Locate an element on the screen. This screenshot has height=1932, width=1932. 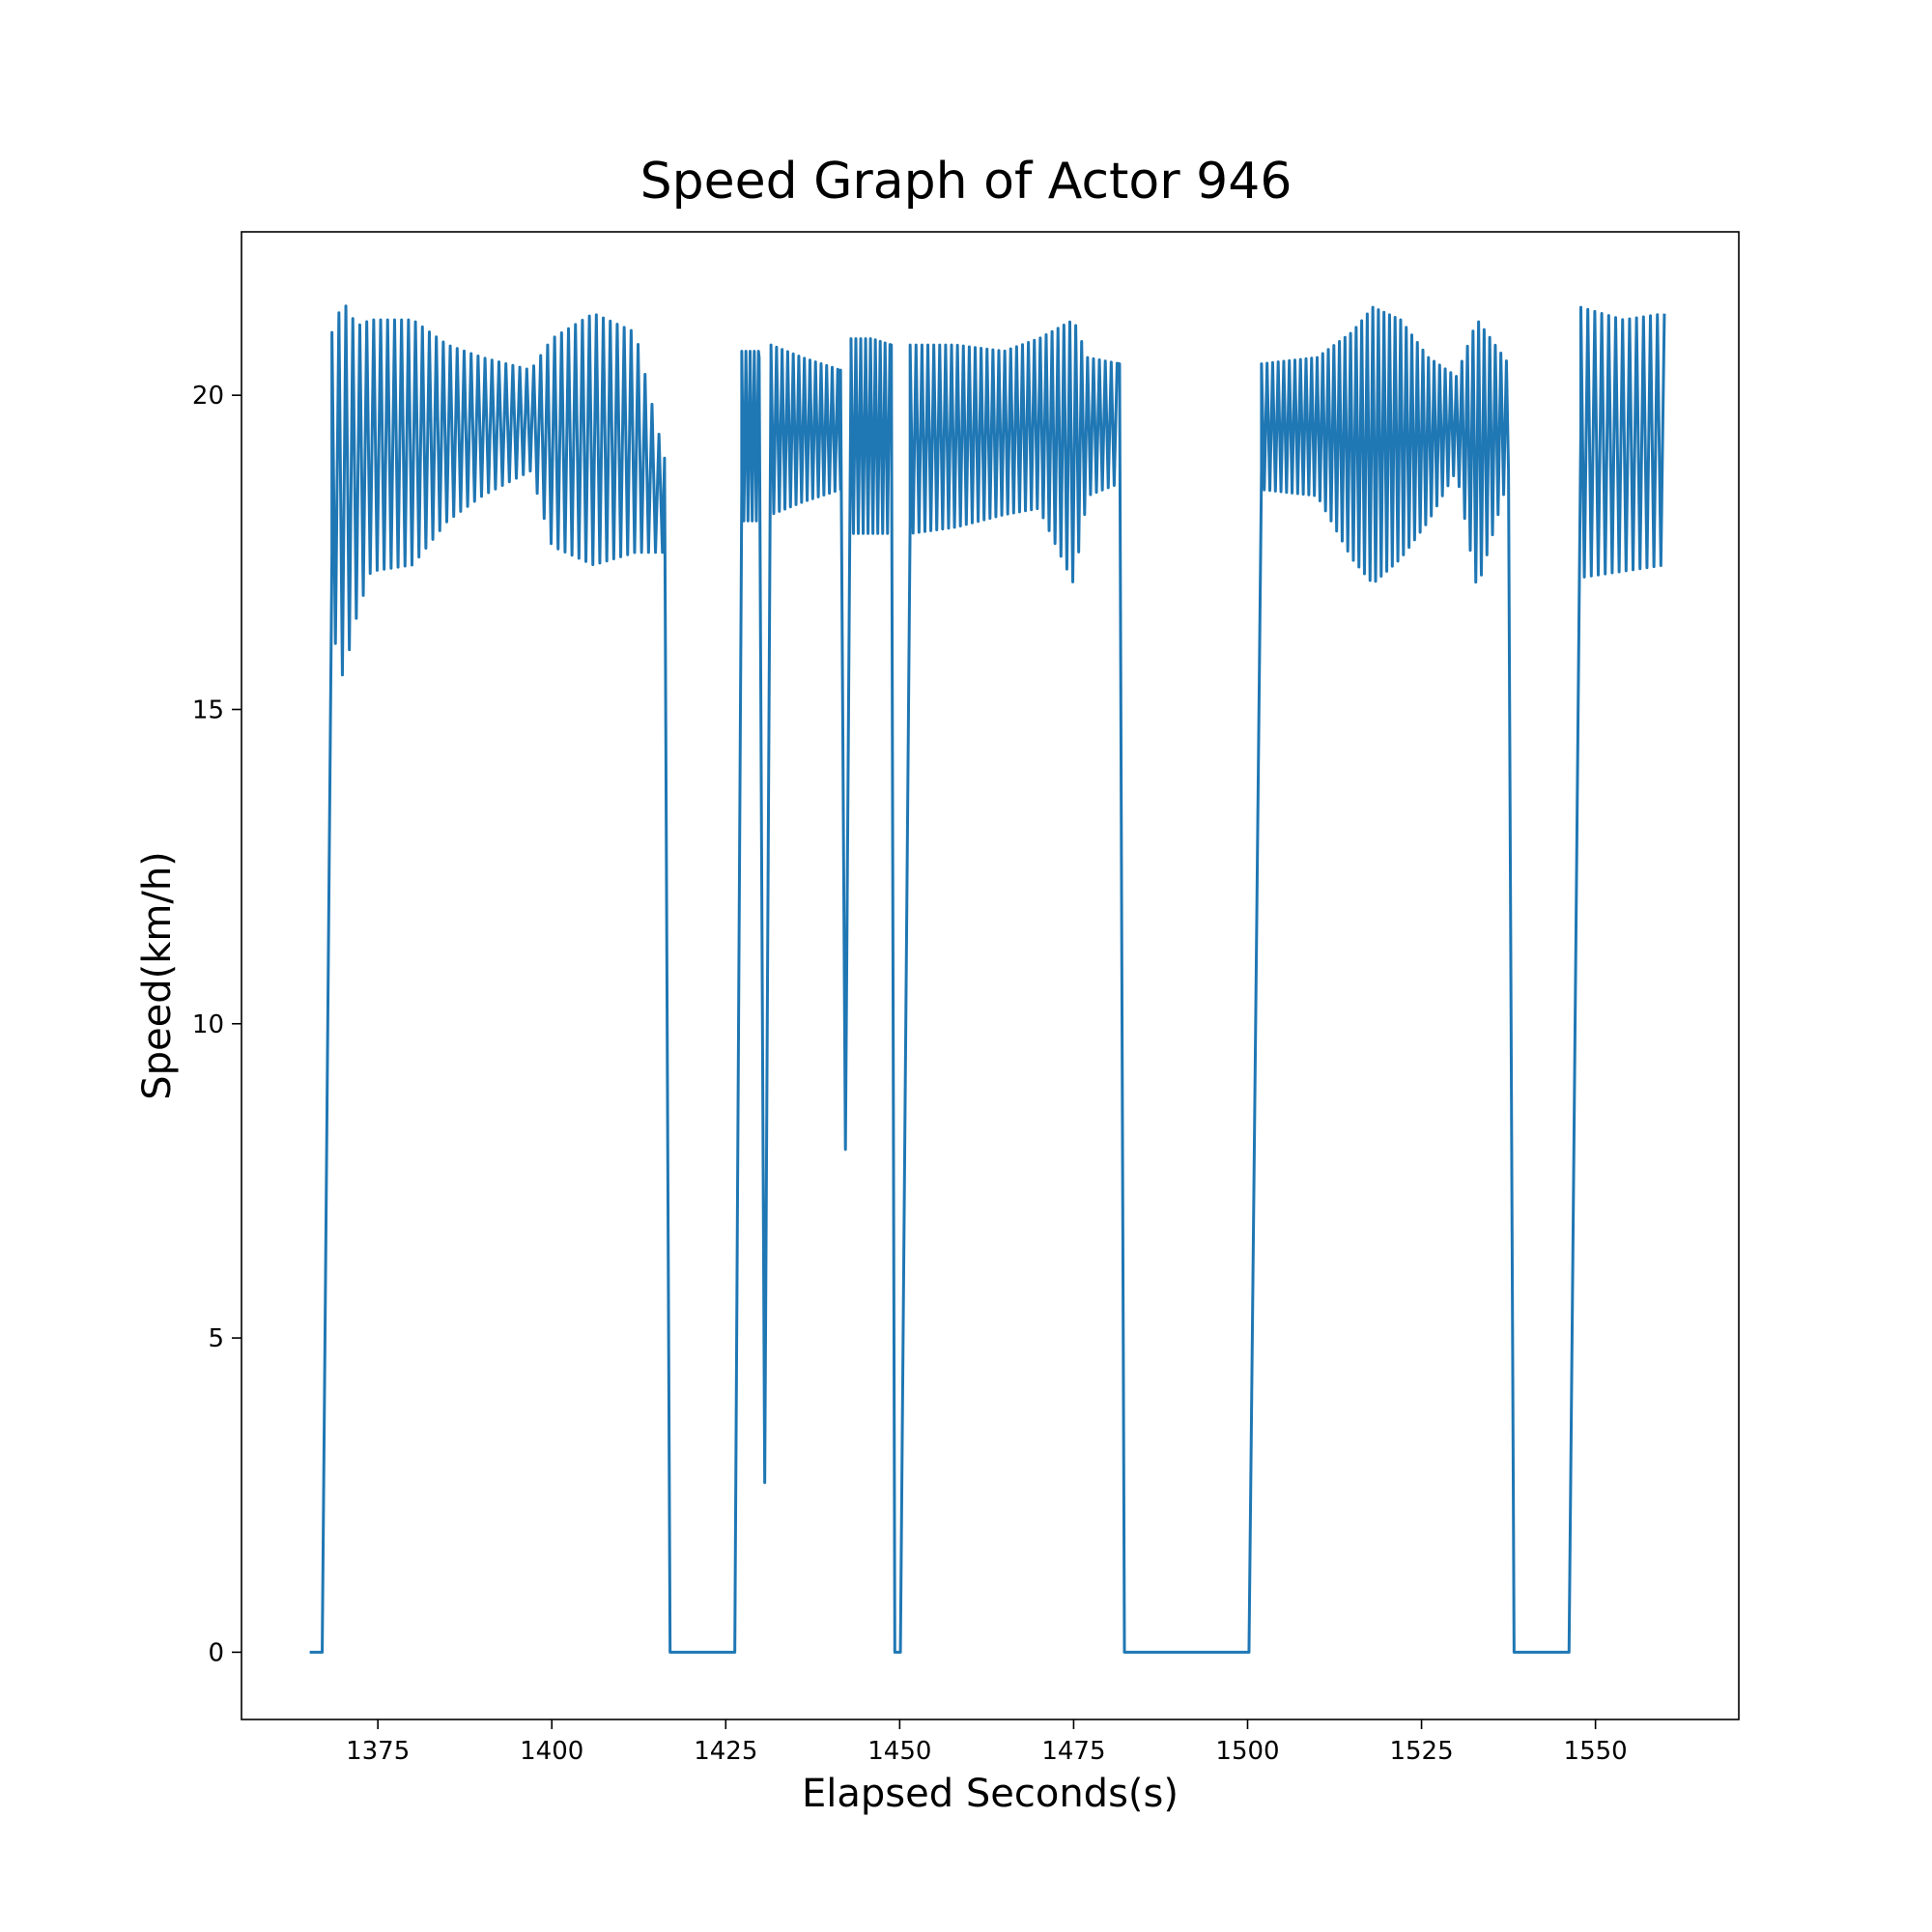
x-tick-label: 1500 is located at coordinates (1247, 1751).